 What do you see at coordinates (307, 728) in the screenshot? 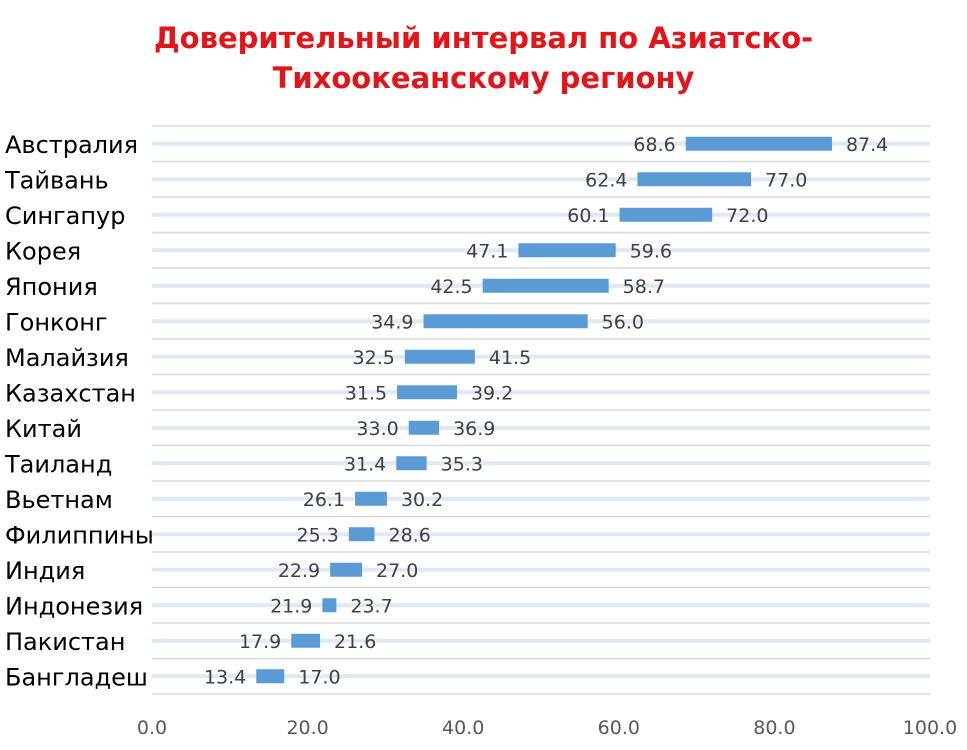
I see `x-tick-label: 20.0` at bounding box center [307, 728].